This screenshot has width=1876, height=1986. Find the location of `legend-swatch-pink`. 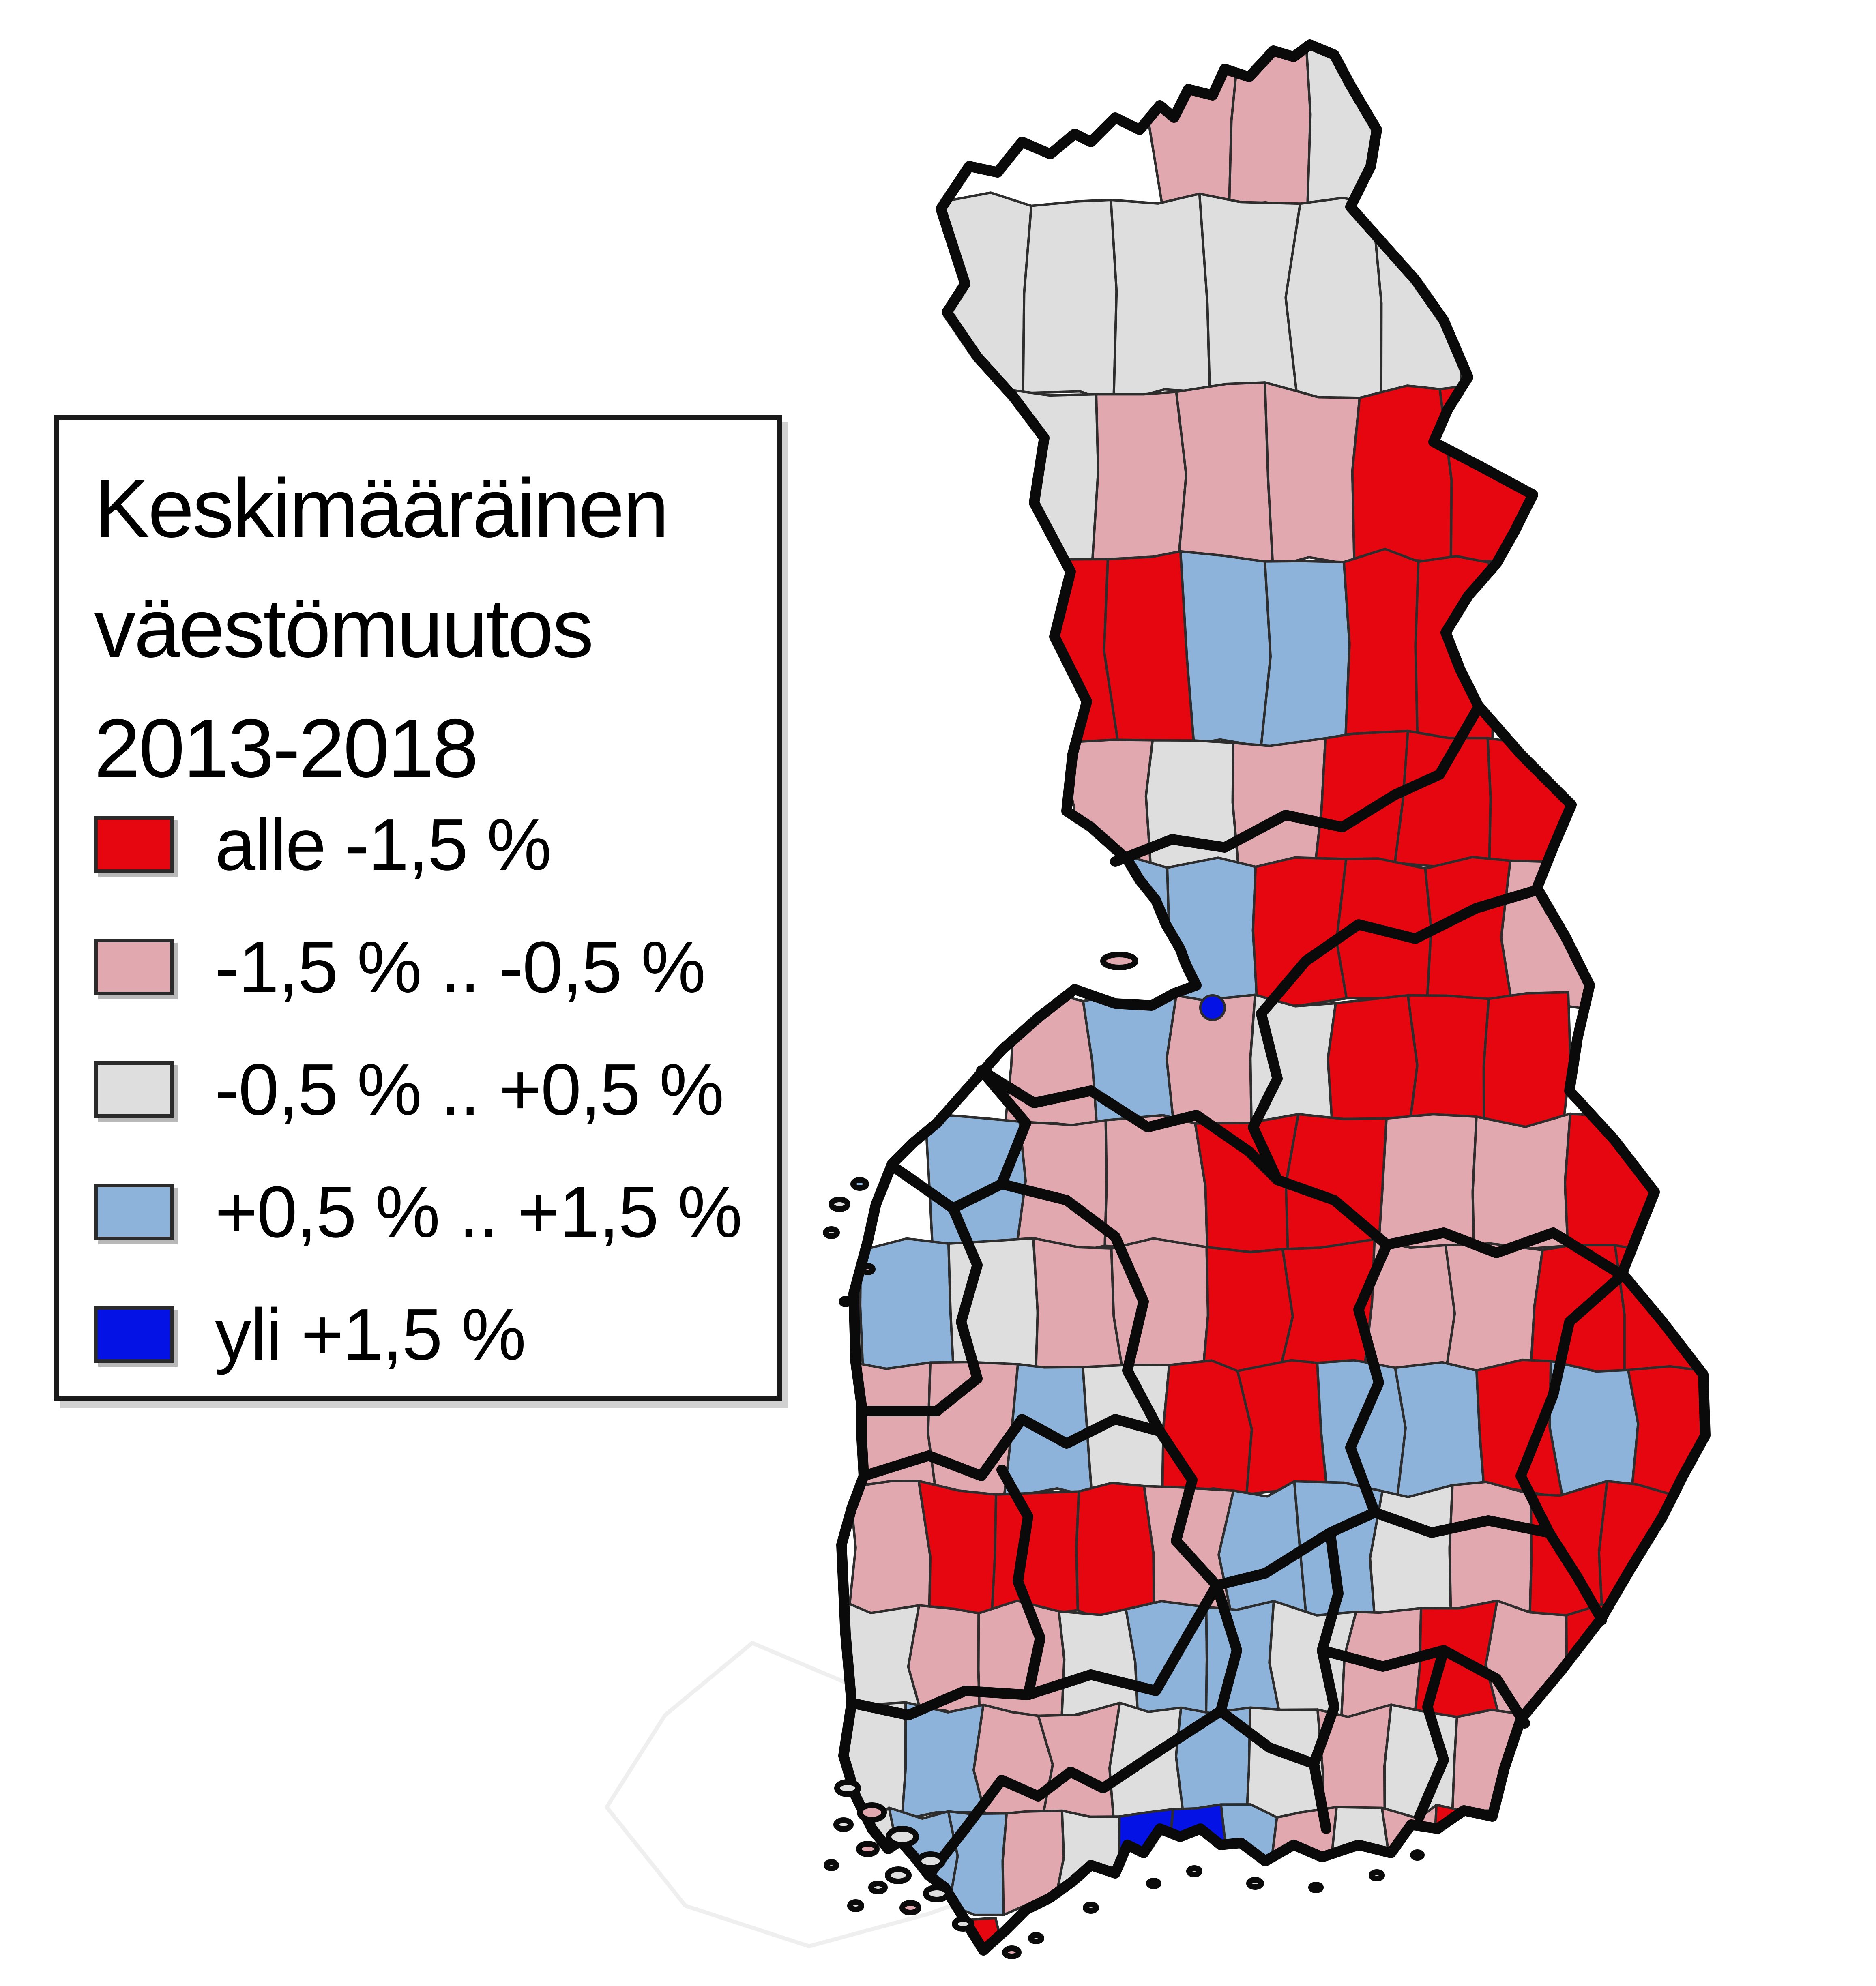

legend-swatch-pink is located at coordinates (134, 967).